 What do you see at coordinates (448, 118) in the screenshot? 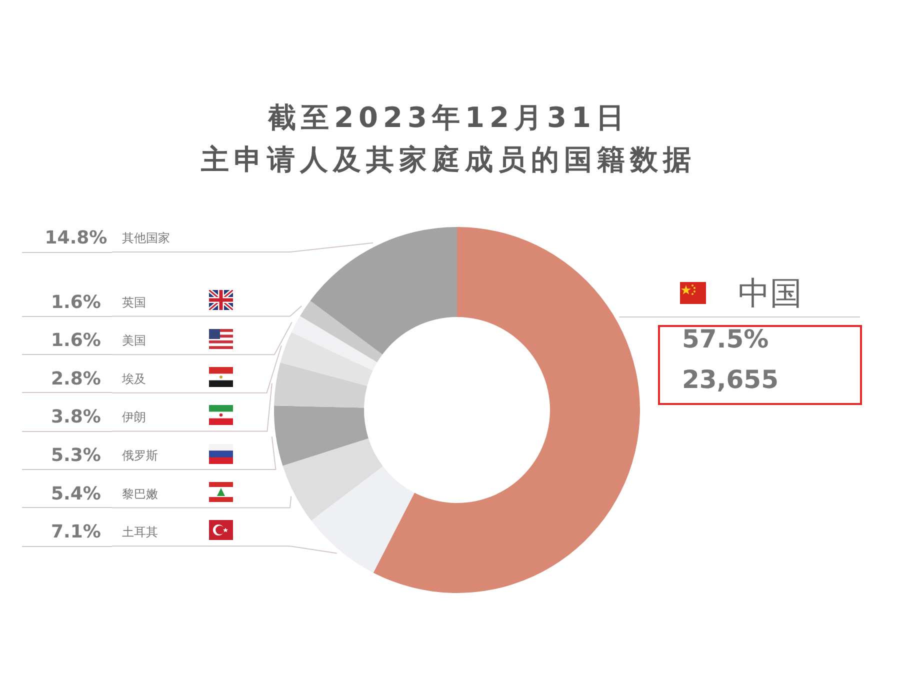
I see `chart-title: 截至2023年12月31日` at bounding box center [448, 118].